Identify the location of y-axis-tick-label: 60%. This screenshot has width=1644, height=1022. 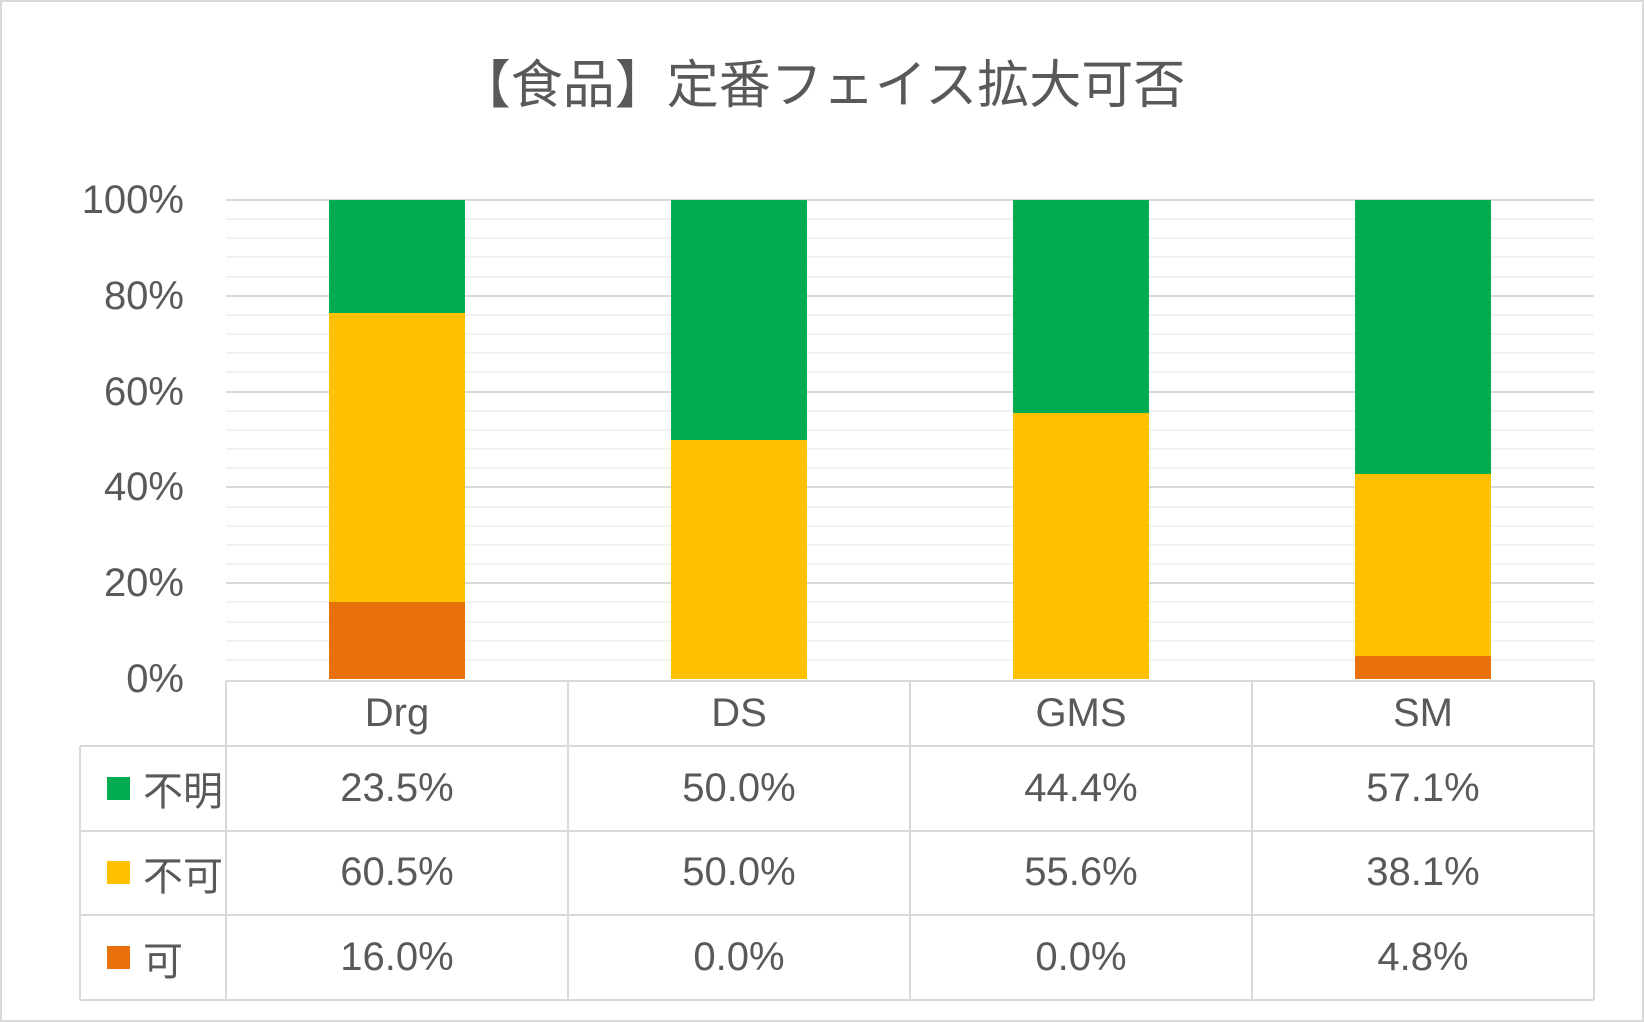
(143, 391).